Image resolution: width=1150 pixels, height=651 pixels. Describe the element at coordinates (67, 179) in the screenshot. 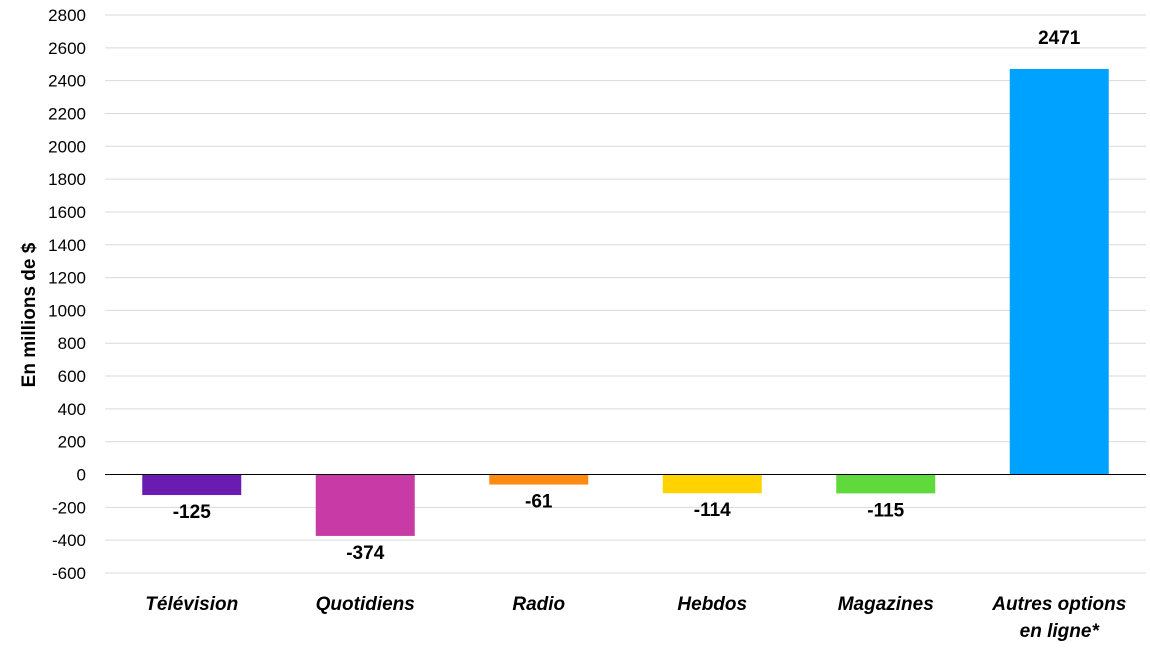

I see `y-tick-label: 1800` at that location.